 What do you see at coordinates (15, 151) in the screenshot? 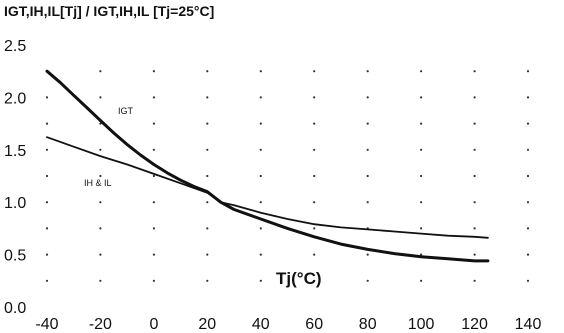
I see `y-tick-label: 1.5` at bounding box center [15, 151].